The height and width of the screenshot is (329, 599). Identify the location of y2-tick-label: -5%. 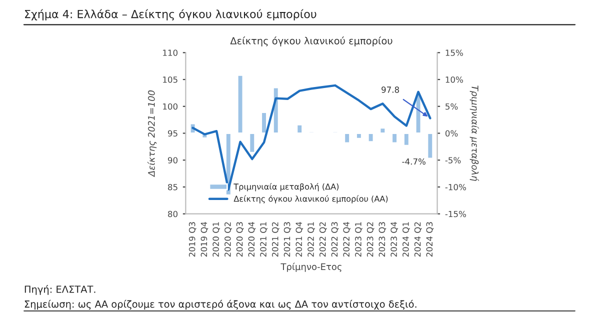
(453, 160).